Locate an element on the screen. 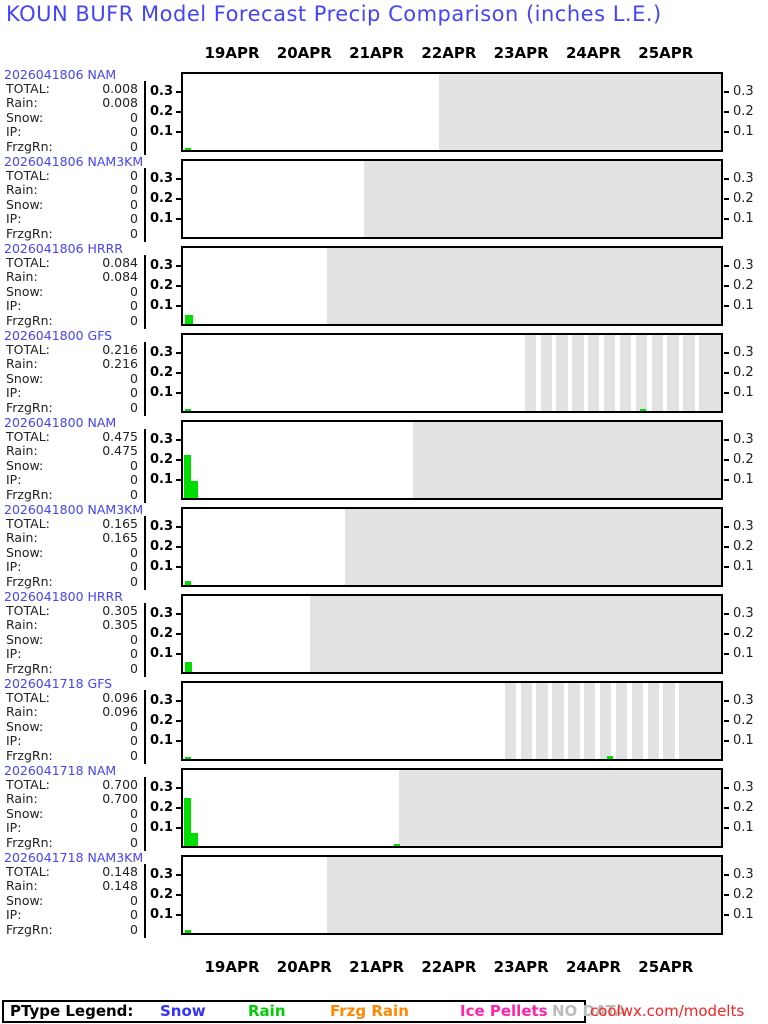 This screenshot has height=1024, width=768. panel-stat-row: TOTAL: 0 is located at coordinates (74, 175).